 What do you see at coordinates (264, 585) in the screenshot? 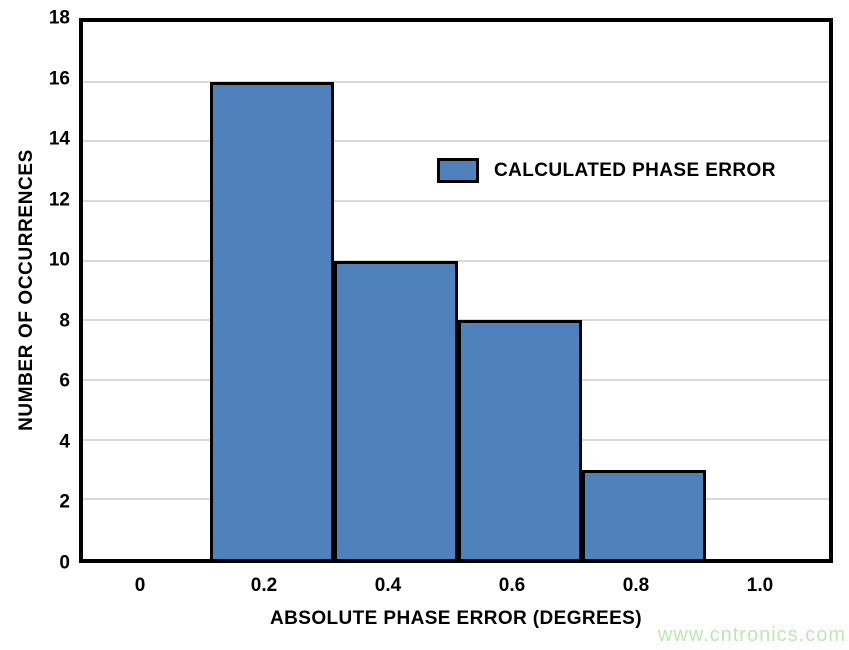
I see `x-tick-label: 0.2` at bounding box center [264, 585].